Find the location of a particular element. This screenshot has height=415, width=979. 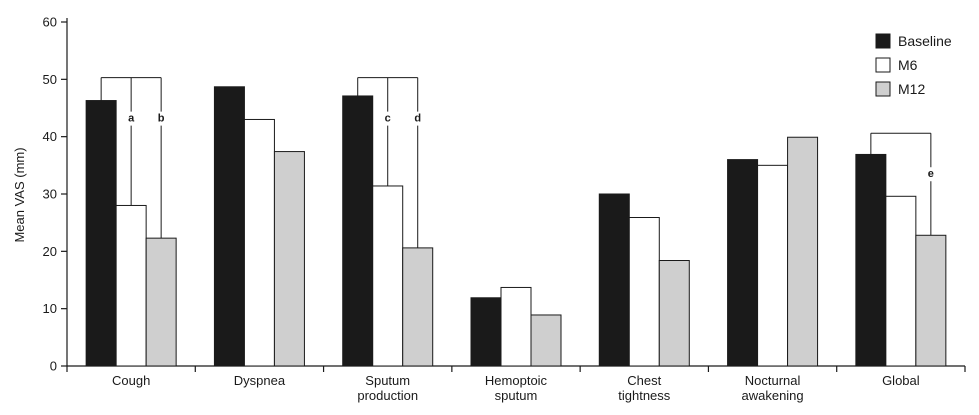

legend: Baseline M6 M12 is located at coordinates (913, 65).